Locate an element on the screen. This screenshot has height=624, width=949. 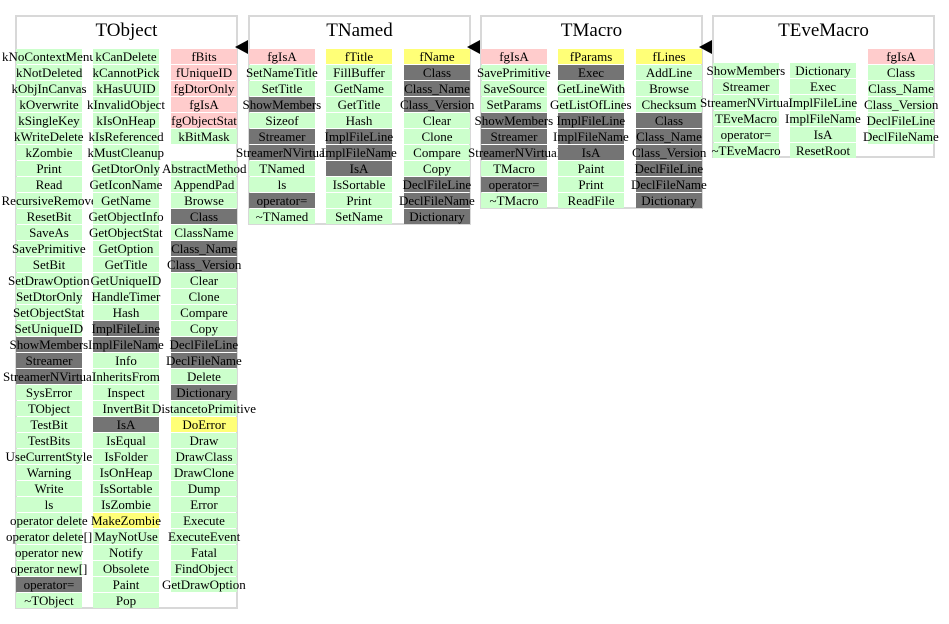
member-cell: GetDtorOnly is located at coordinates (126, 168).